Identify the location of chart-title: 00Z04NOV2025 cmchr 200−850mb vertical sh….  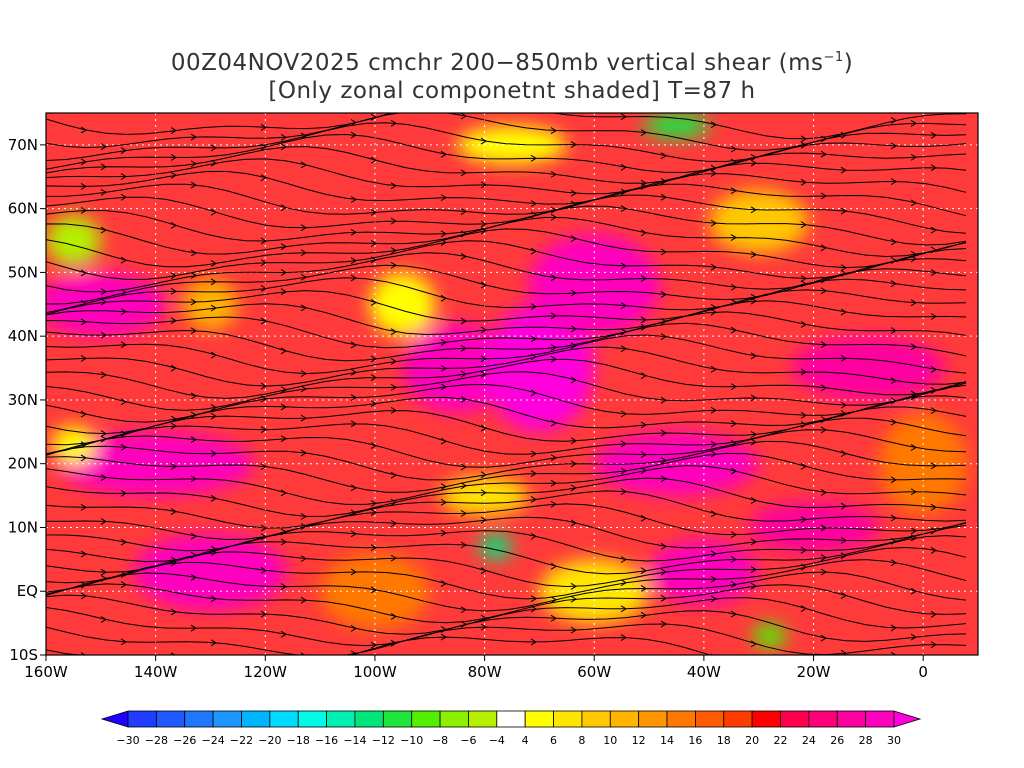
(512, 63).